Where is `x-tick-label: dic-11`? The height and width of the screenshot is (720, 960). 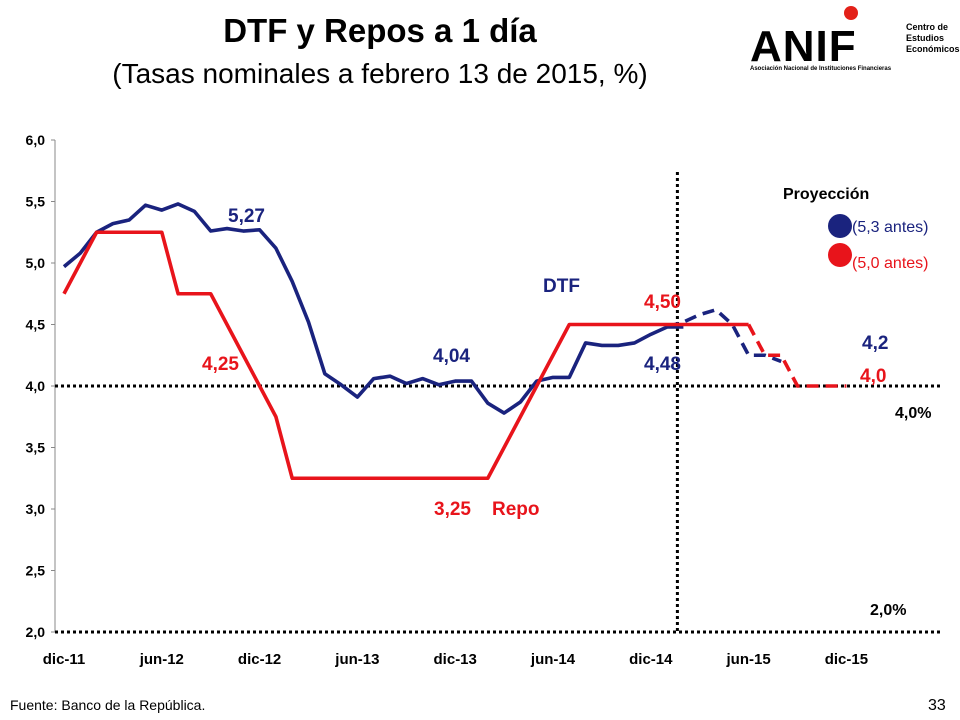 x-tick-label: dic-11 is located at coordinates (64, 659).